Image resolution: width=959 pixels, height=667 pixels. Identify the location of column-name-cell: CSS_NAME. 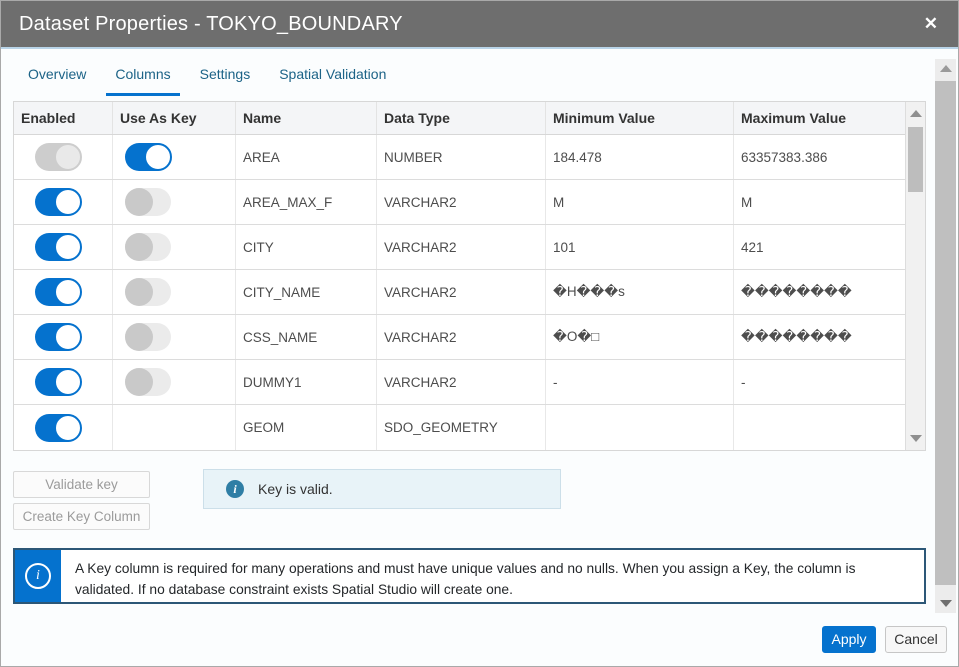
(306, 337).